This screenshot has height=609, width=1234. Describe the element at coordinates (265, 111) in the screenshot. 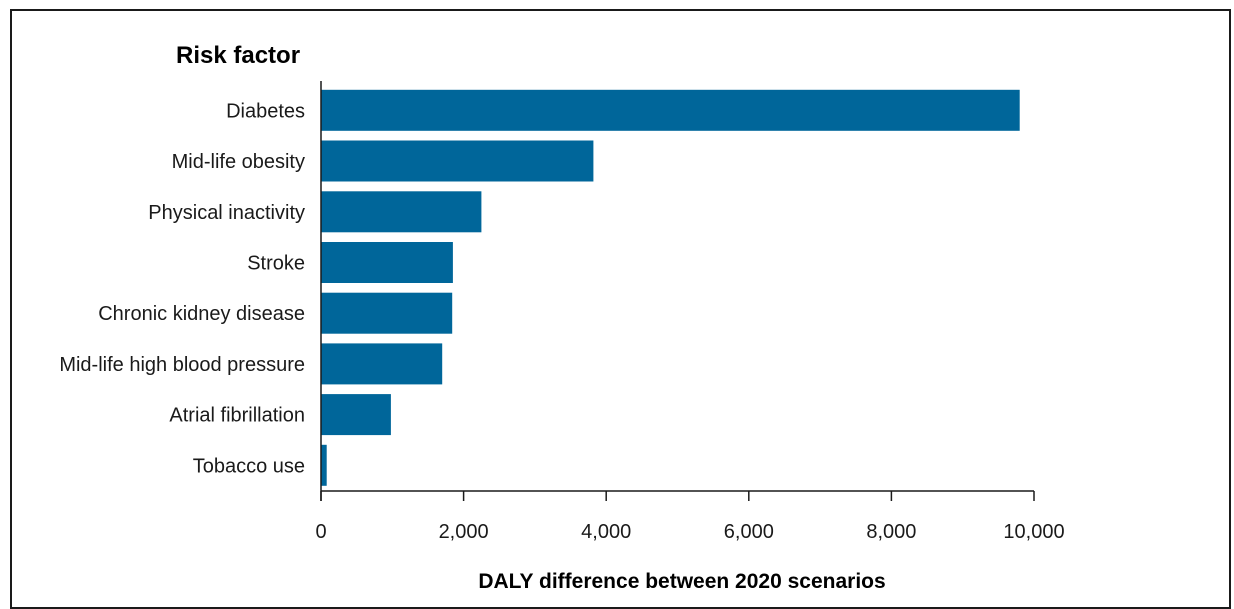

I see `category-label-0: Diabetes` at that location.